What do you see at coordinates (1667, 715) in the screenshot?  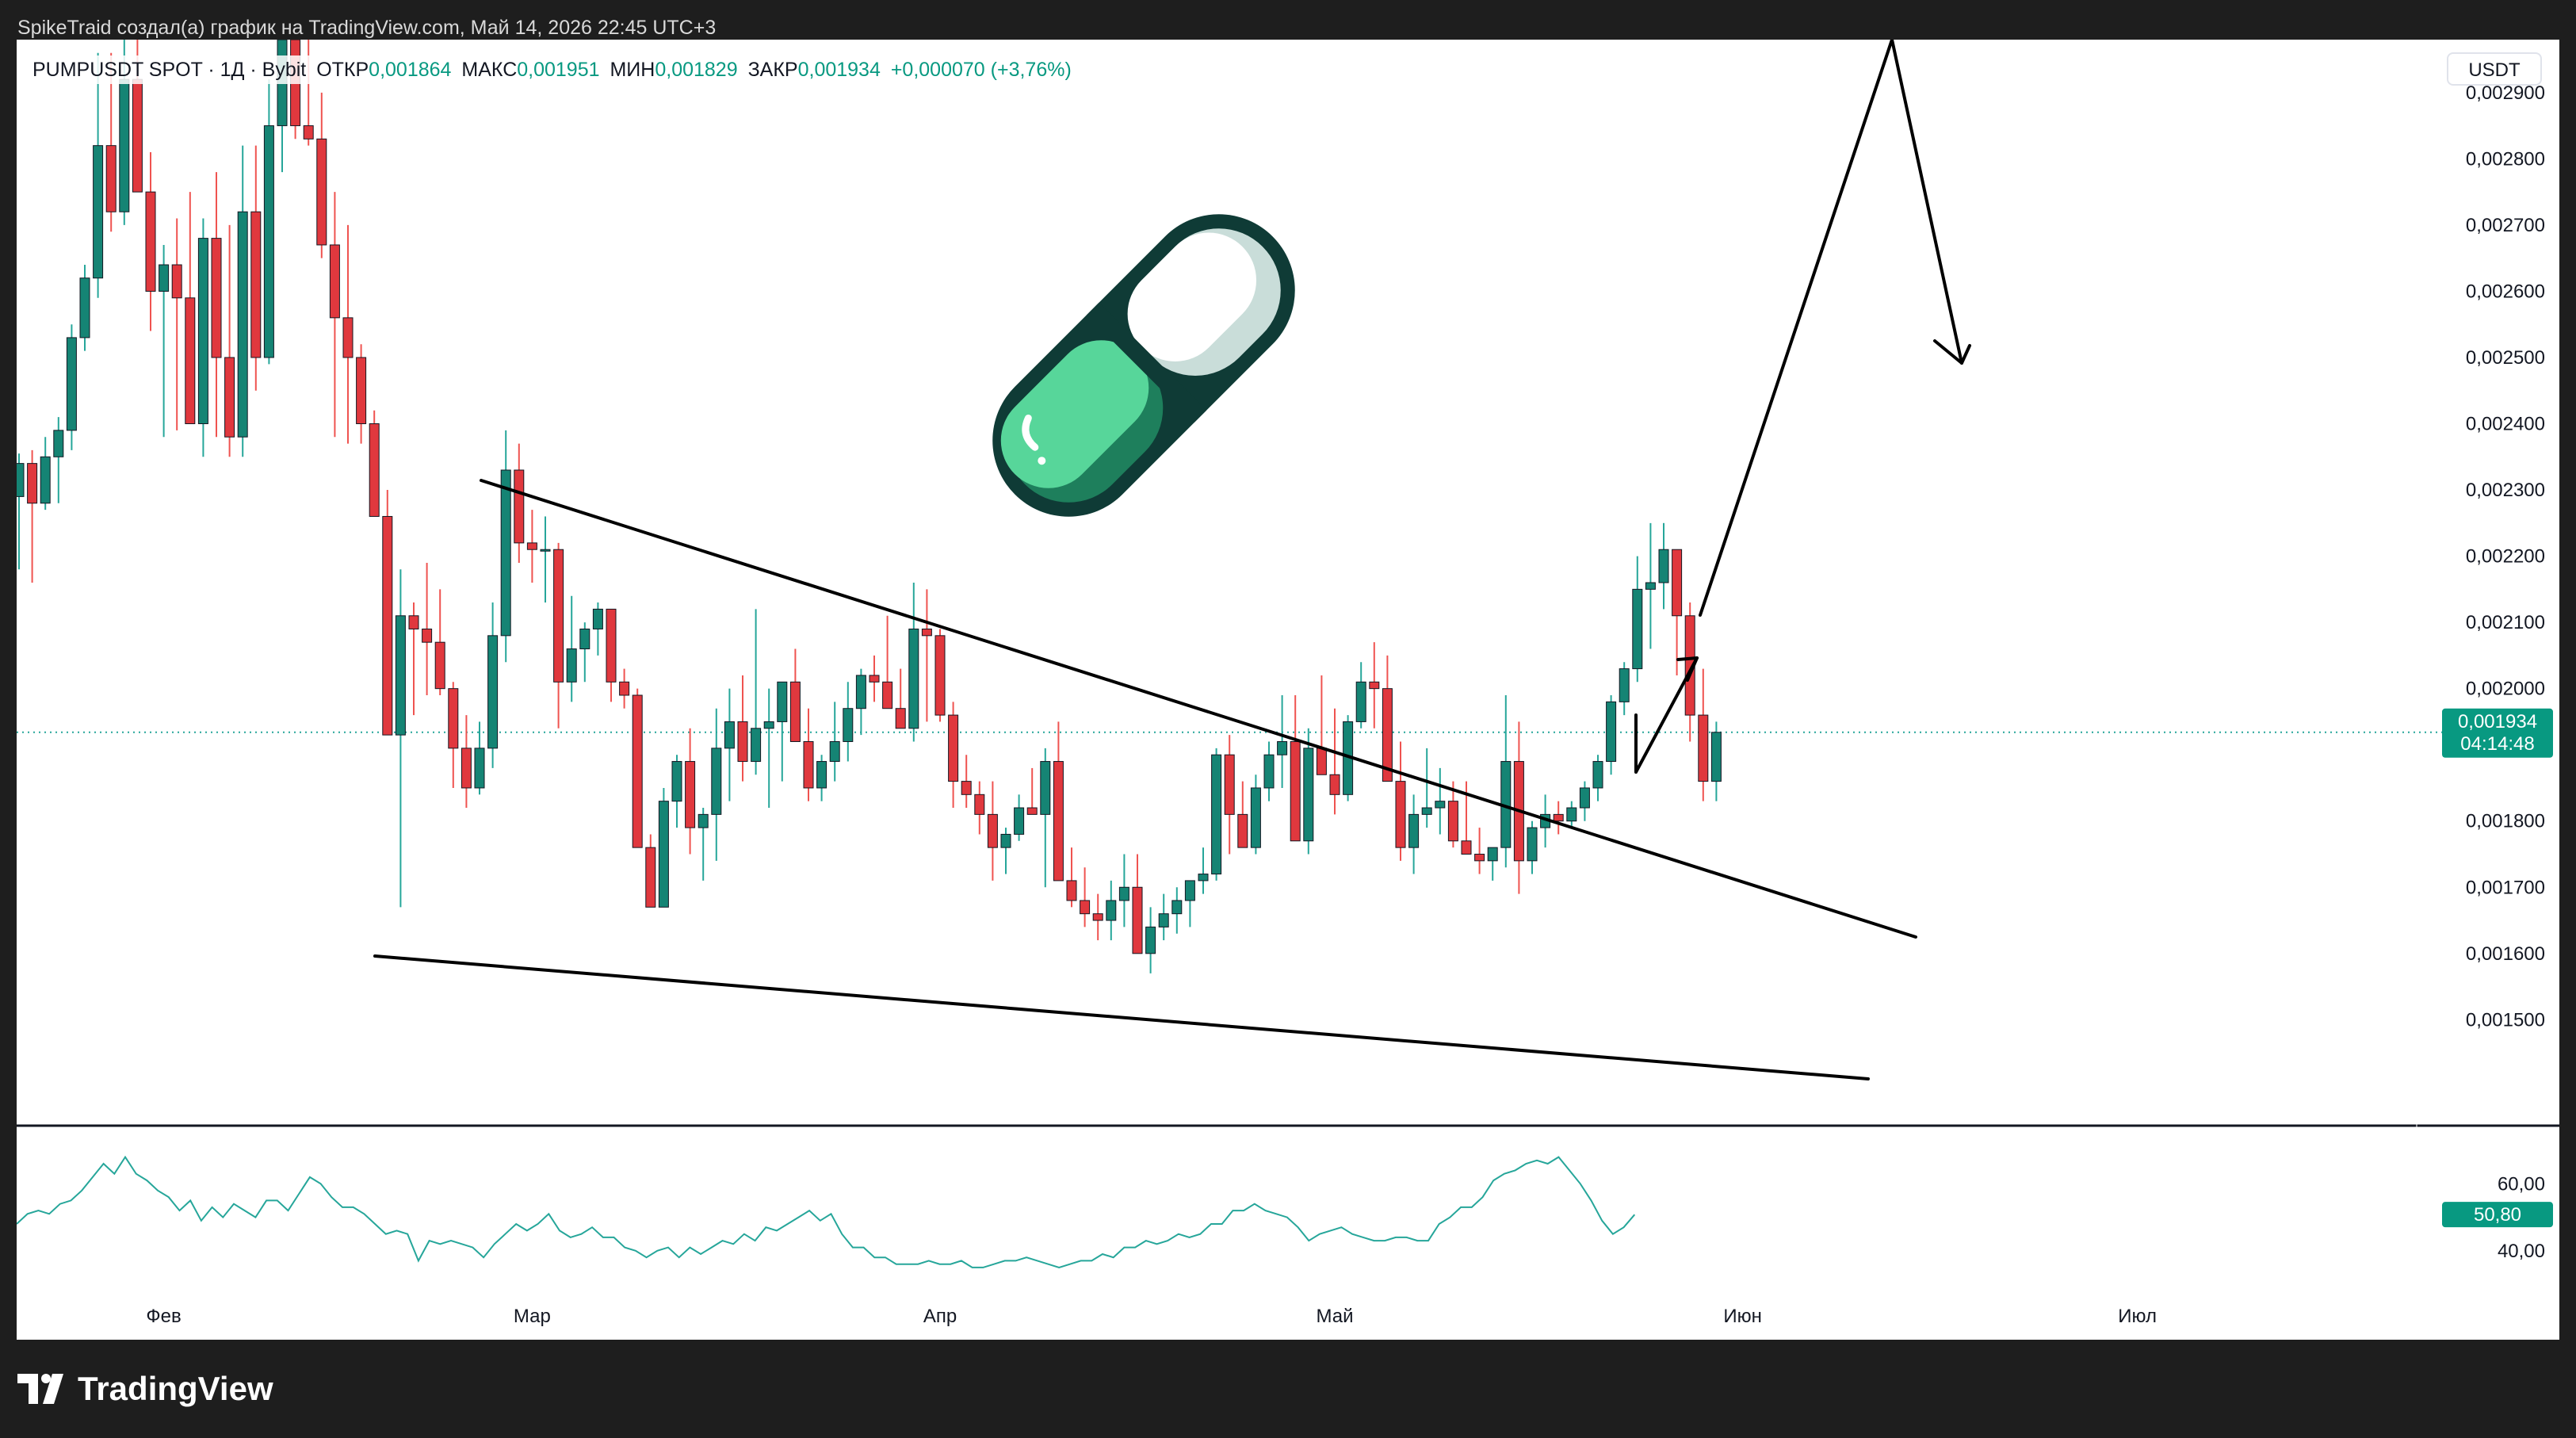 I see `forecast-path-arrow` at bounding box center [1667, 715].